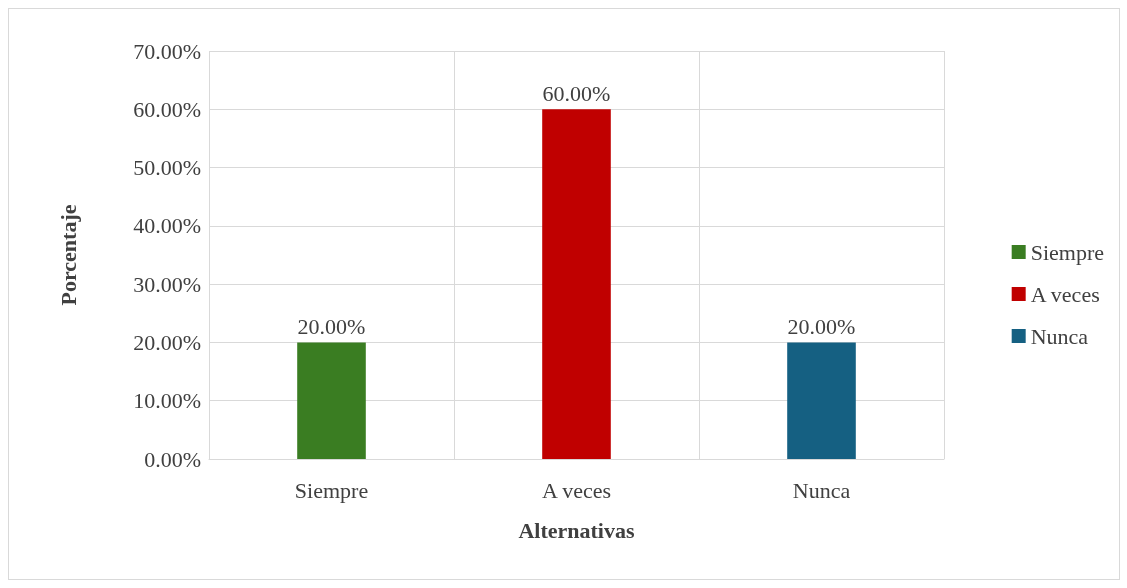 This screenshot has height=588, width=1127. What do you see at coordinates (576, 490) in the screenshot?
I see `x-tick-label: A veces` at bounding box center [576, 490].